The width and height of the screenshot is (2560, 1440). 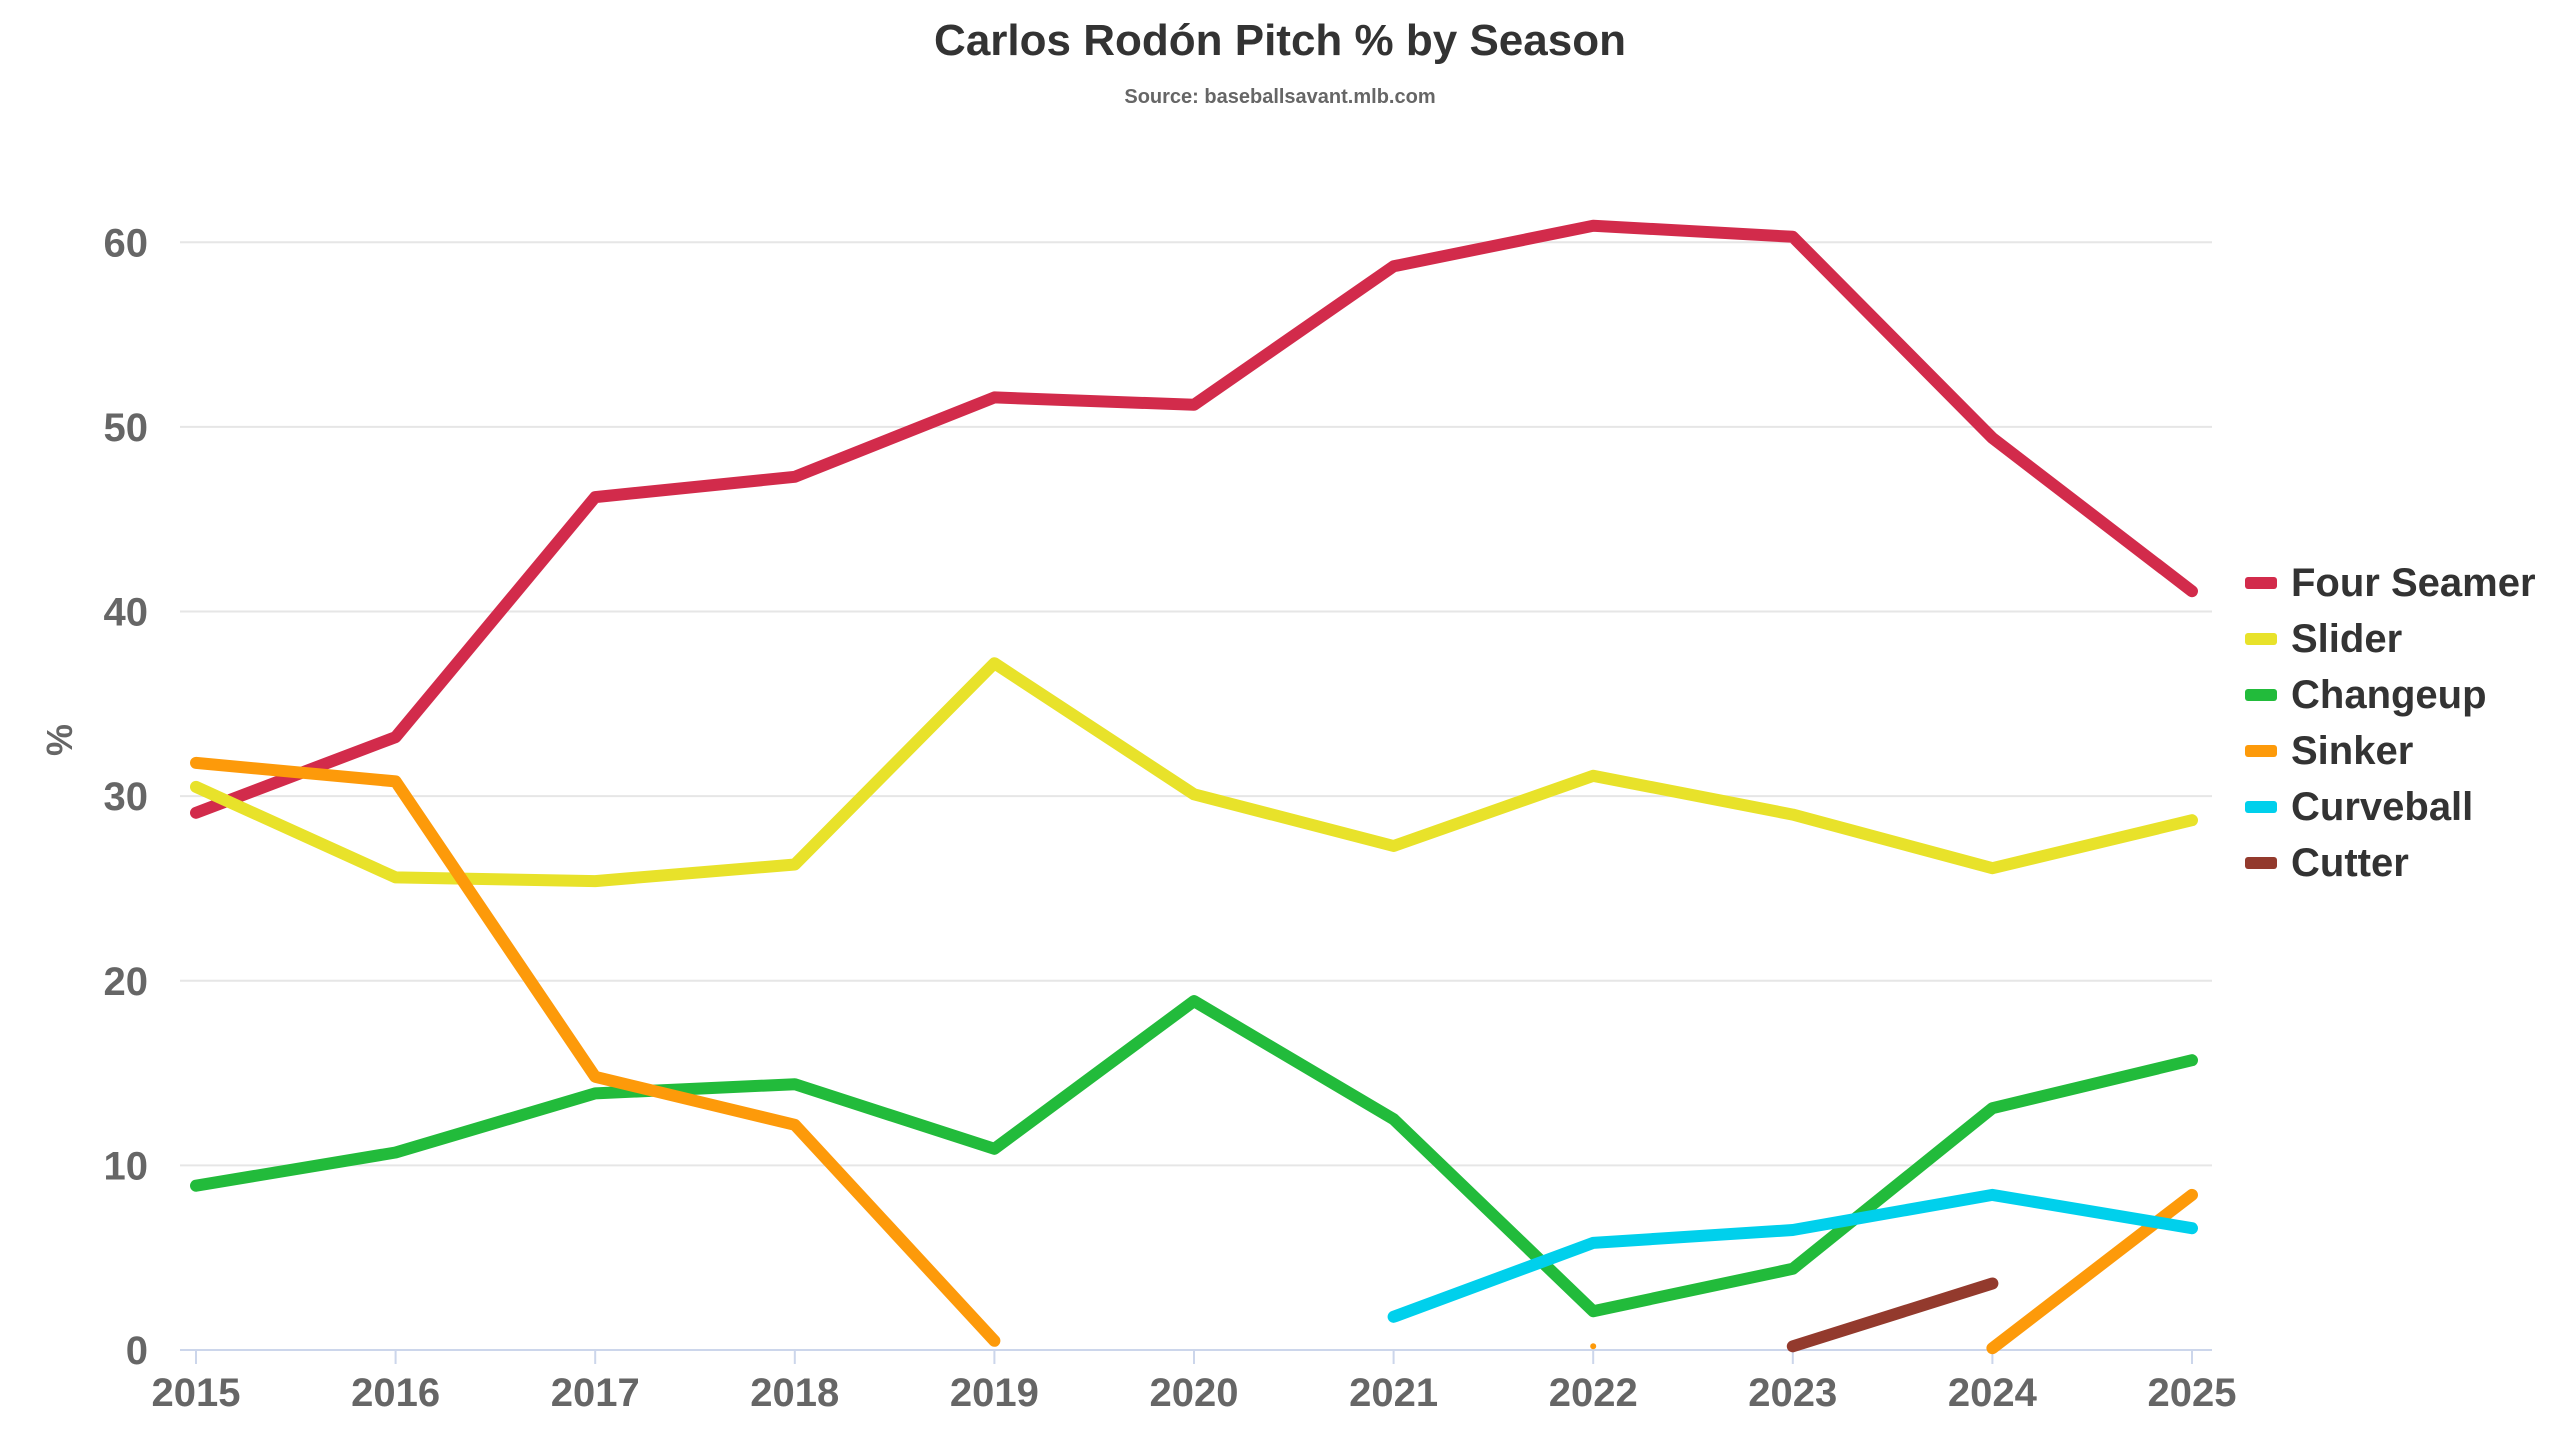 I want to click on y-tick-label: 30, so click(x=126, y=797).